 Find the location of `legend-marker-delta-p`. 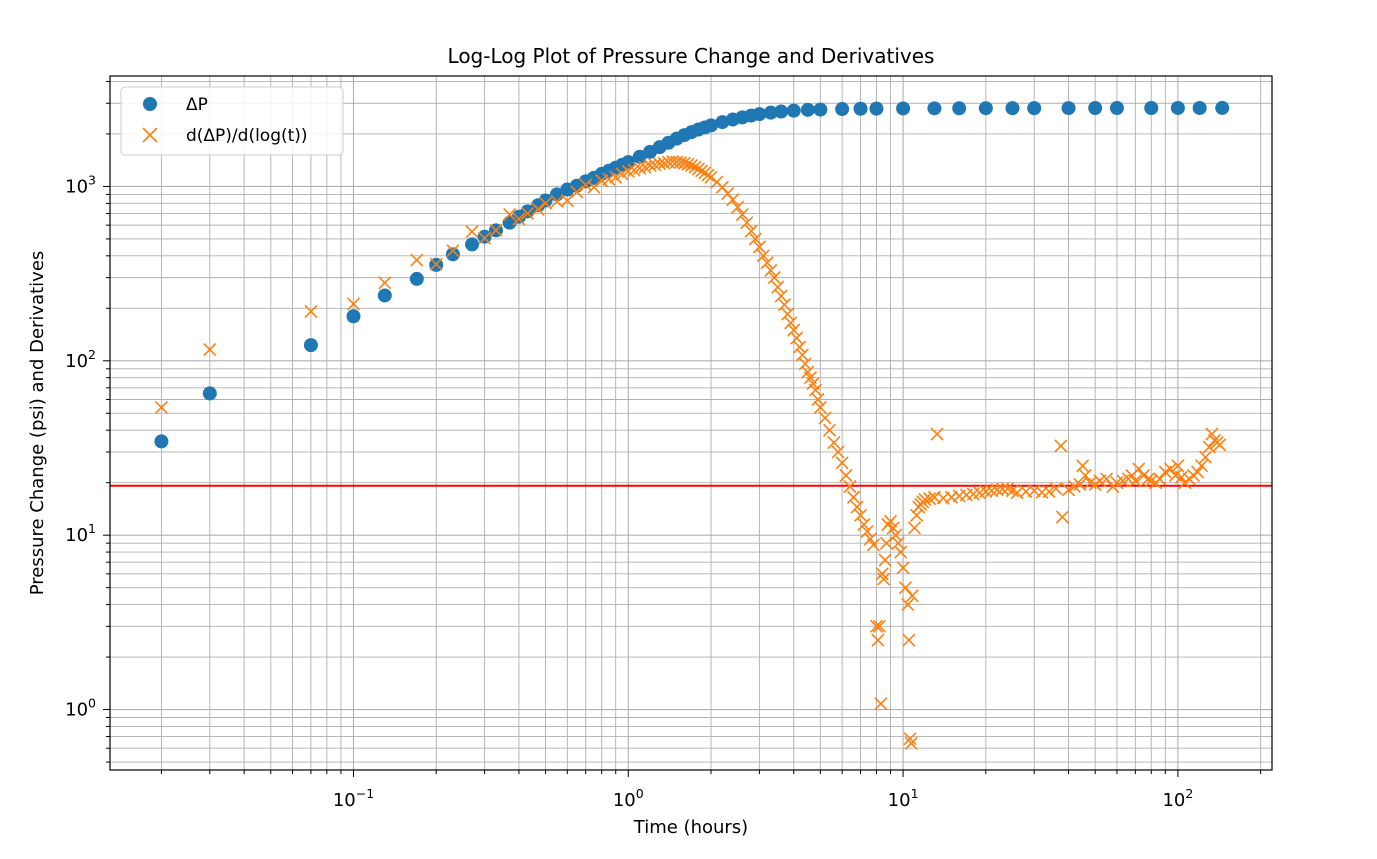

legend-marker-delta-p is located at coordinates (150, 104).